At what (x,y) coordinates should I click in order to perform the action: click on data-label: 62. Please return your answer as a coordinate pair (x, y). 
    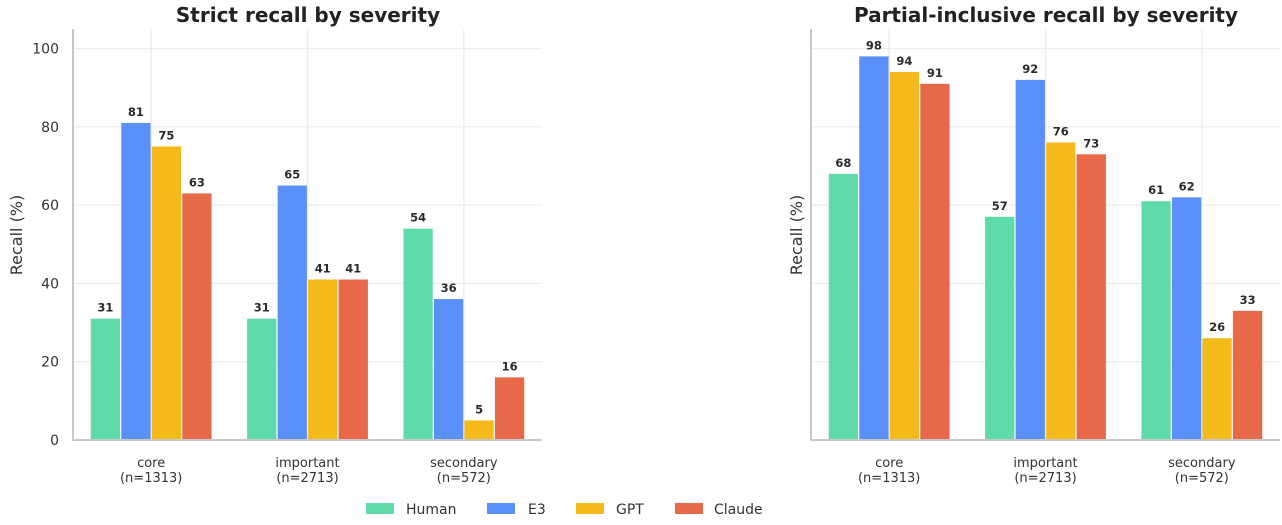
    Looking at the image, I should click on (1187, 186).